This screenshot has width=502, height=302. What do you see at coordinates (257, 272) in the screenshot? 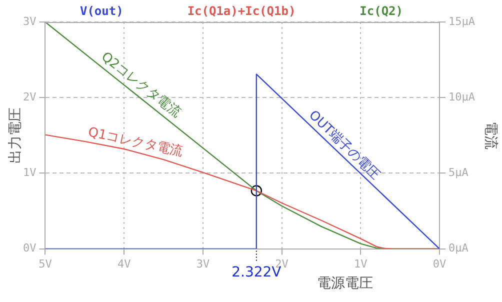
I see `annotation: 2.322V` at bounding box center [257, 272].